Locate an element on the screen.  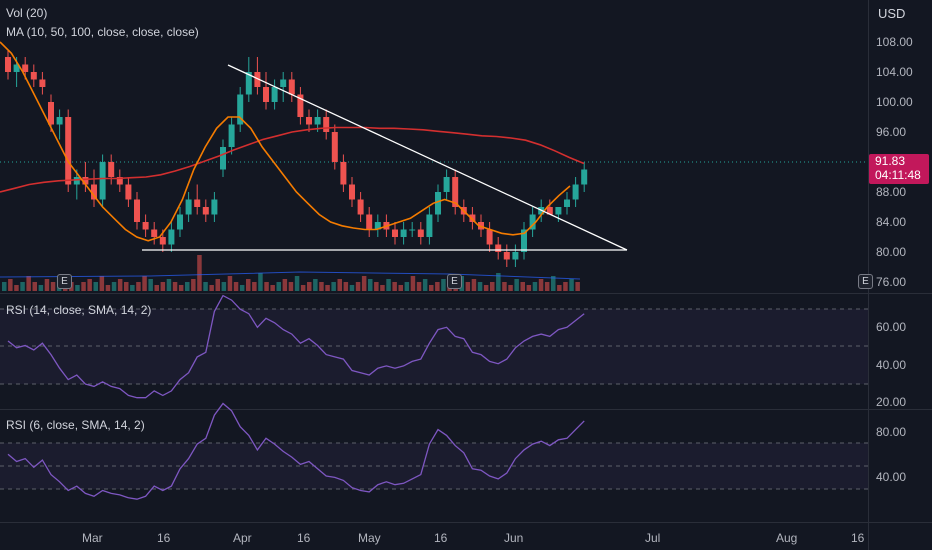
price-tick: 104.00 is located at coordinates (894, 72).